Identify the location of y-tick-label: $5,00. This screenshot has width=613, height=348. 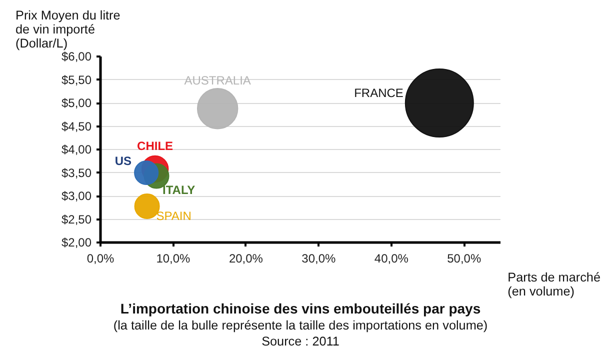
(76, 103).